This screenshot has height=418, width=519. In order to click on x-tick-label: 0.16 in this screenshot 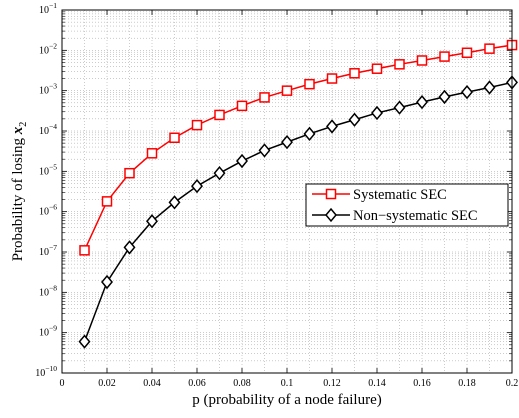, I will do `click(422, 383)`.